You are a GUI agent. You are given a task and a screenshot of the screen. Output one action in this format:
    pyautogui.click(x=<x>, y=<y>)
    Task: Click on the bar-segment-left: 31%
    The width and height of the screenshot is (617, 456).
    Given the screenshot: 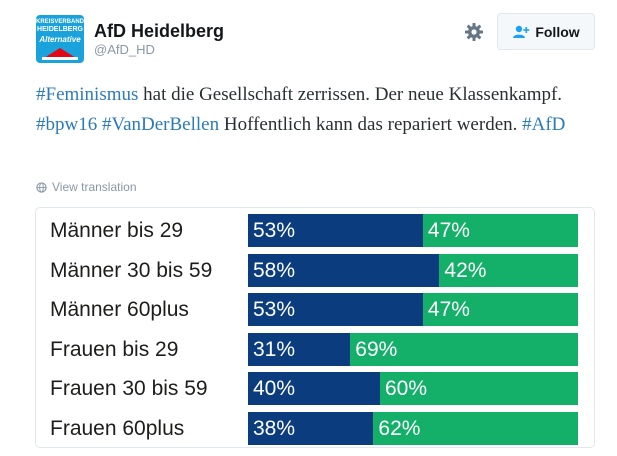 What is the action you would take?
    pyautogui.click(x=299, y=349)
    